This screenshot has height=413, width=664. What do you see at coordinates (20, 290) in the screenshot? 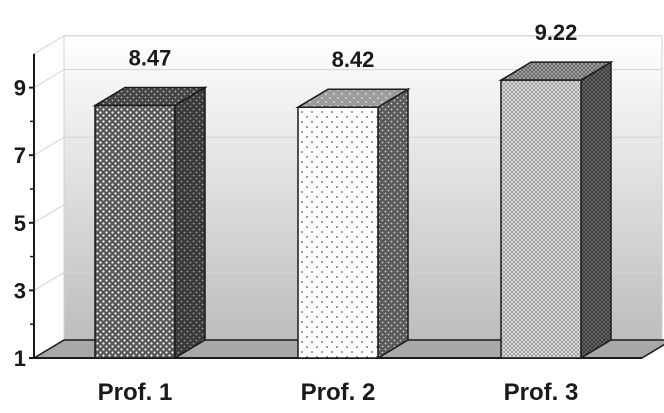
I see `y-tick-label: 3` at bounding box center [20, 290].